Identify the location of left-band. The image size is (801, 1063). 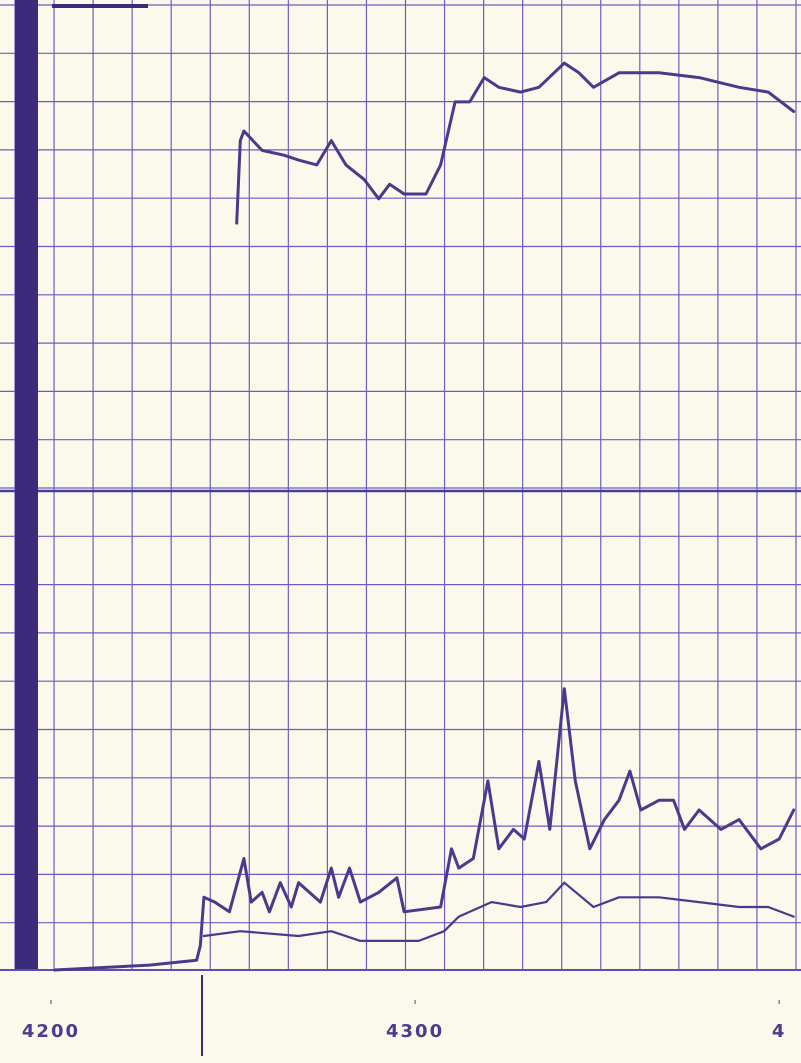
(26, 485).